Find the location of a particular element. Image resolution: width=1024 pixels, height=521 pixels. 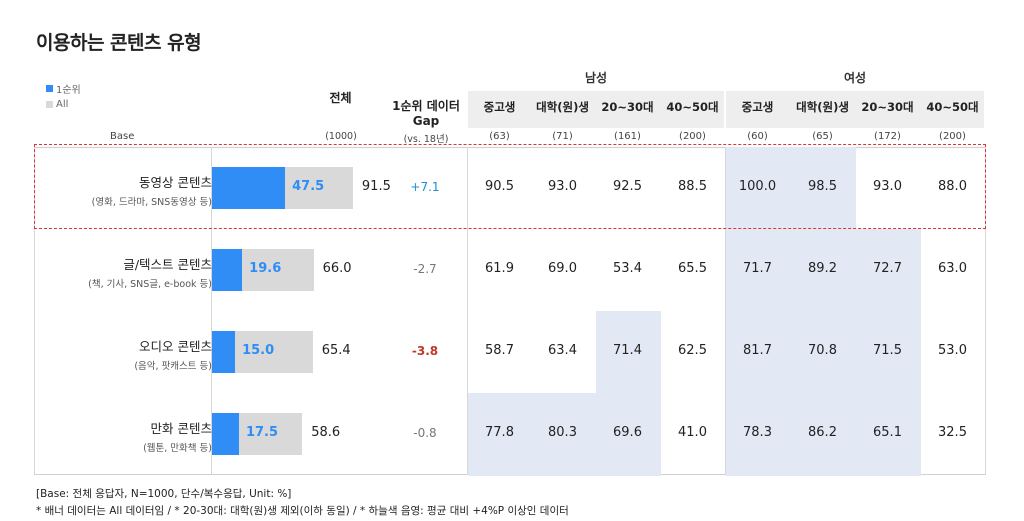

cell-audio-4: 81.7 is located at coordinates (757, 350).